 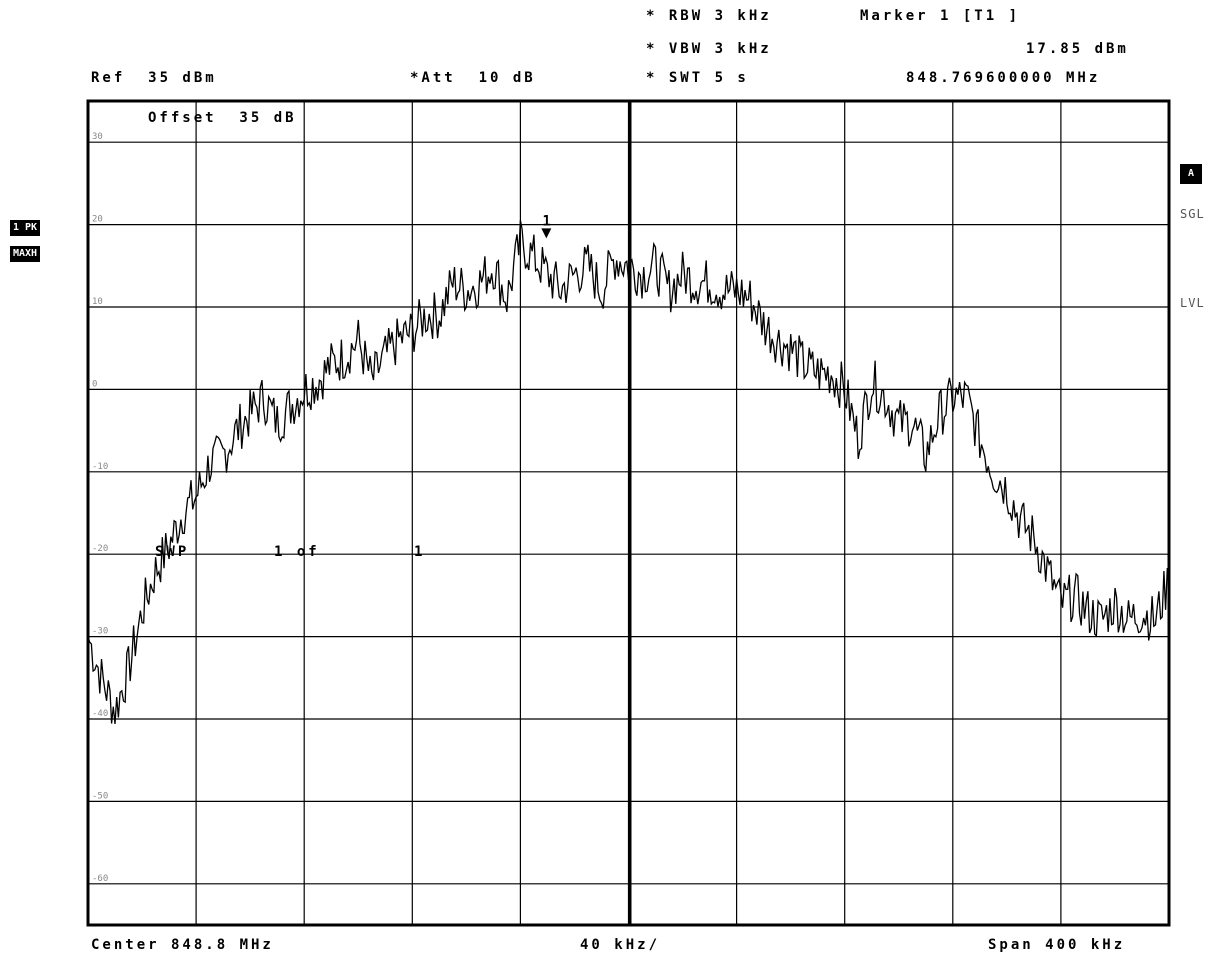 What do you see at coordinates (222, 118) in the screenshot?
I see `offset-label: Offset 35 dB` at bounding box center [222, 118].